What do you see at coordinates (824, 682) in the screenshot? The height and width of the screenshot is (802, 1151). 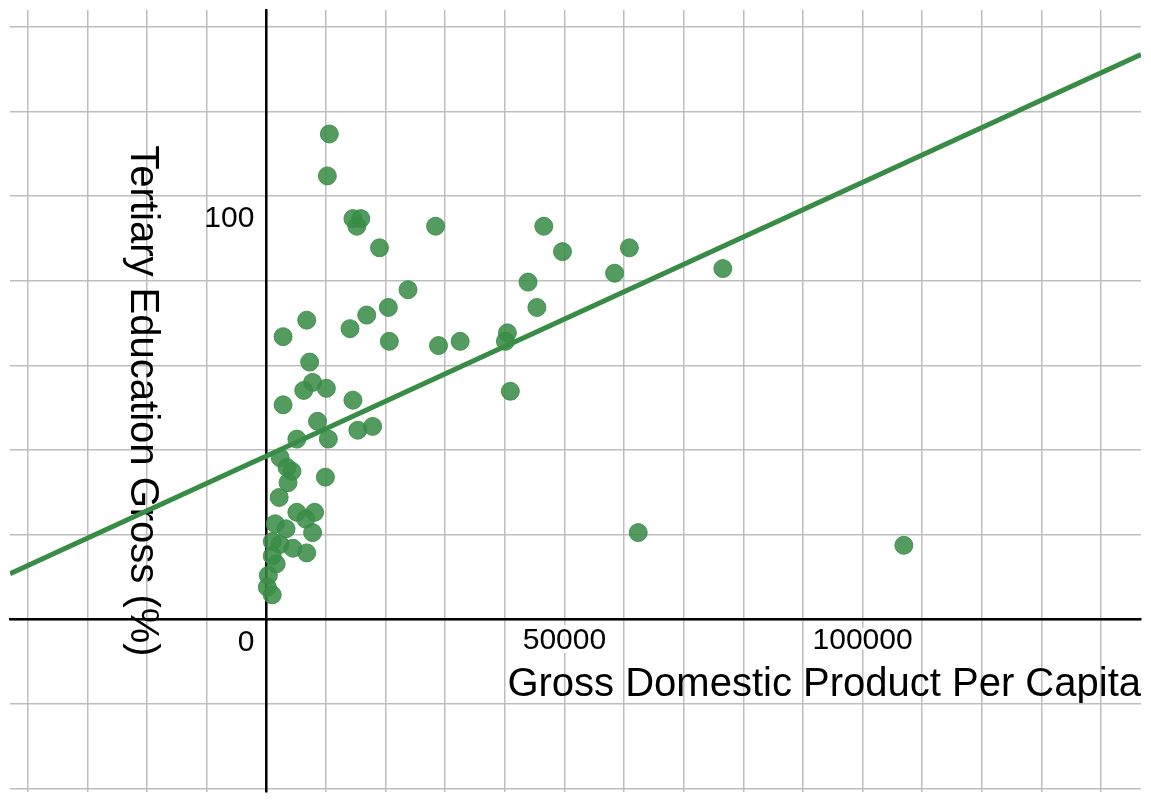 I see `x-axis-title: Gross Domestic Product Per Capita` at bounding box center [824, 682].